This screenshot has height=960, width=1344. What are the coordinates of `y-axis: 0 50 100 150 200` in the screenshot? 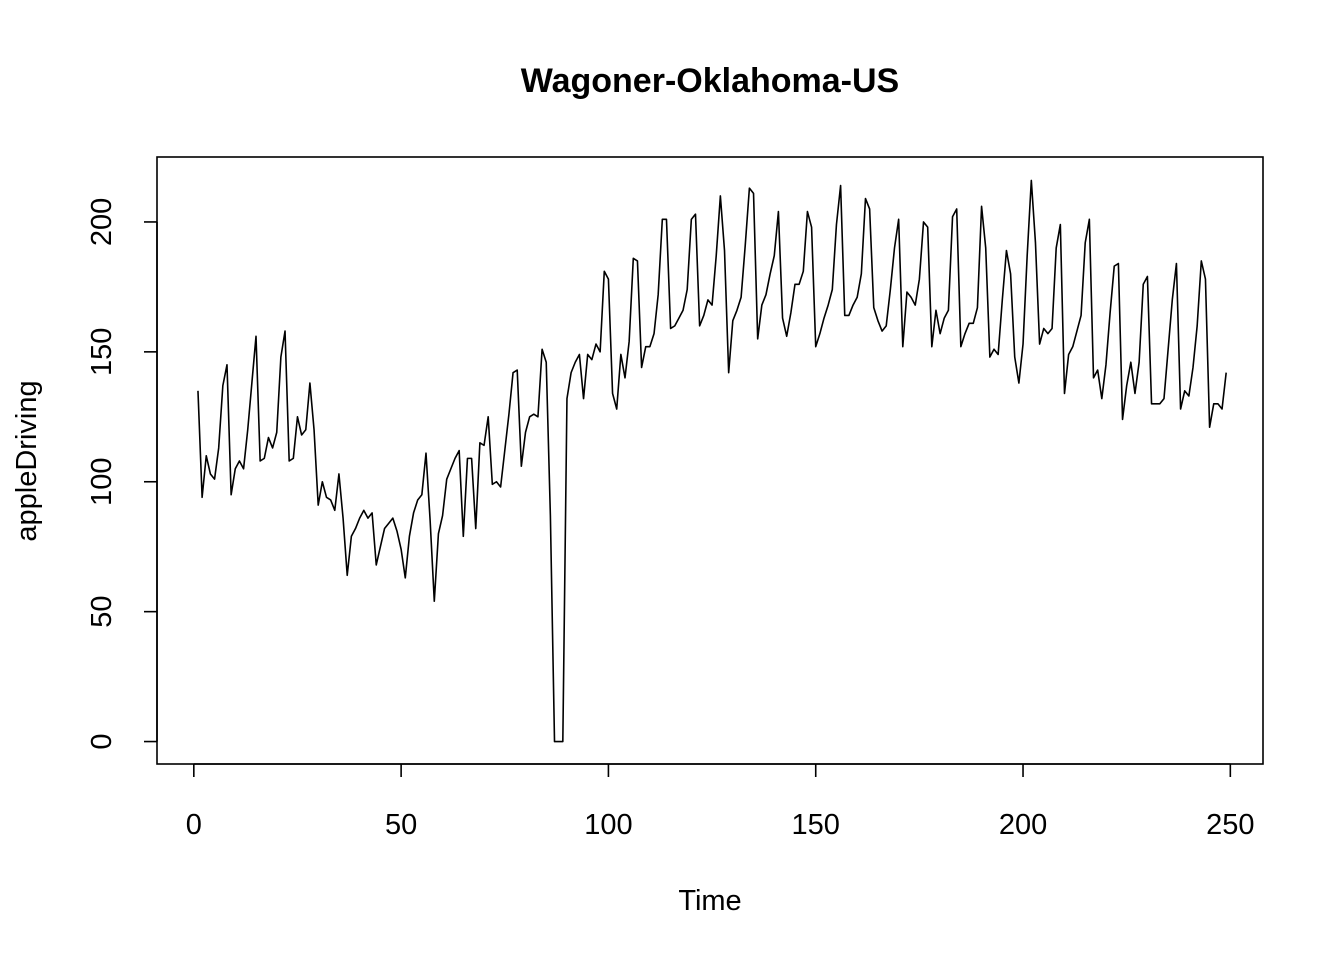 It's located at (122, 474).